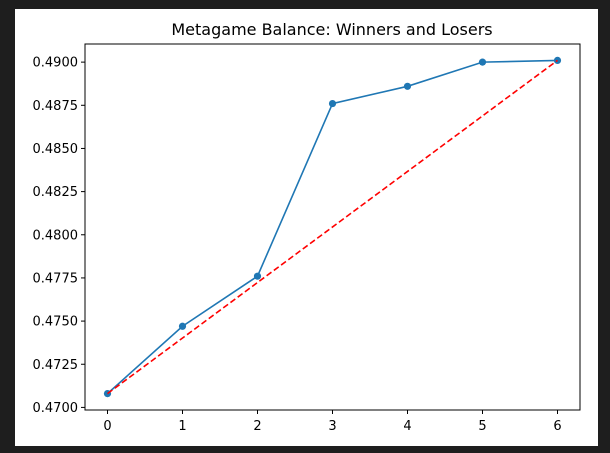 The image size is (610, 453). I want to click on x-tick-label-3: 3, so click(332, 426).